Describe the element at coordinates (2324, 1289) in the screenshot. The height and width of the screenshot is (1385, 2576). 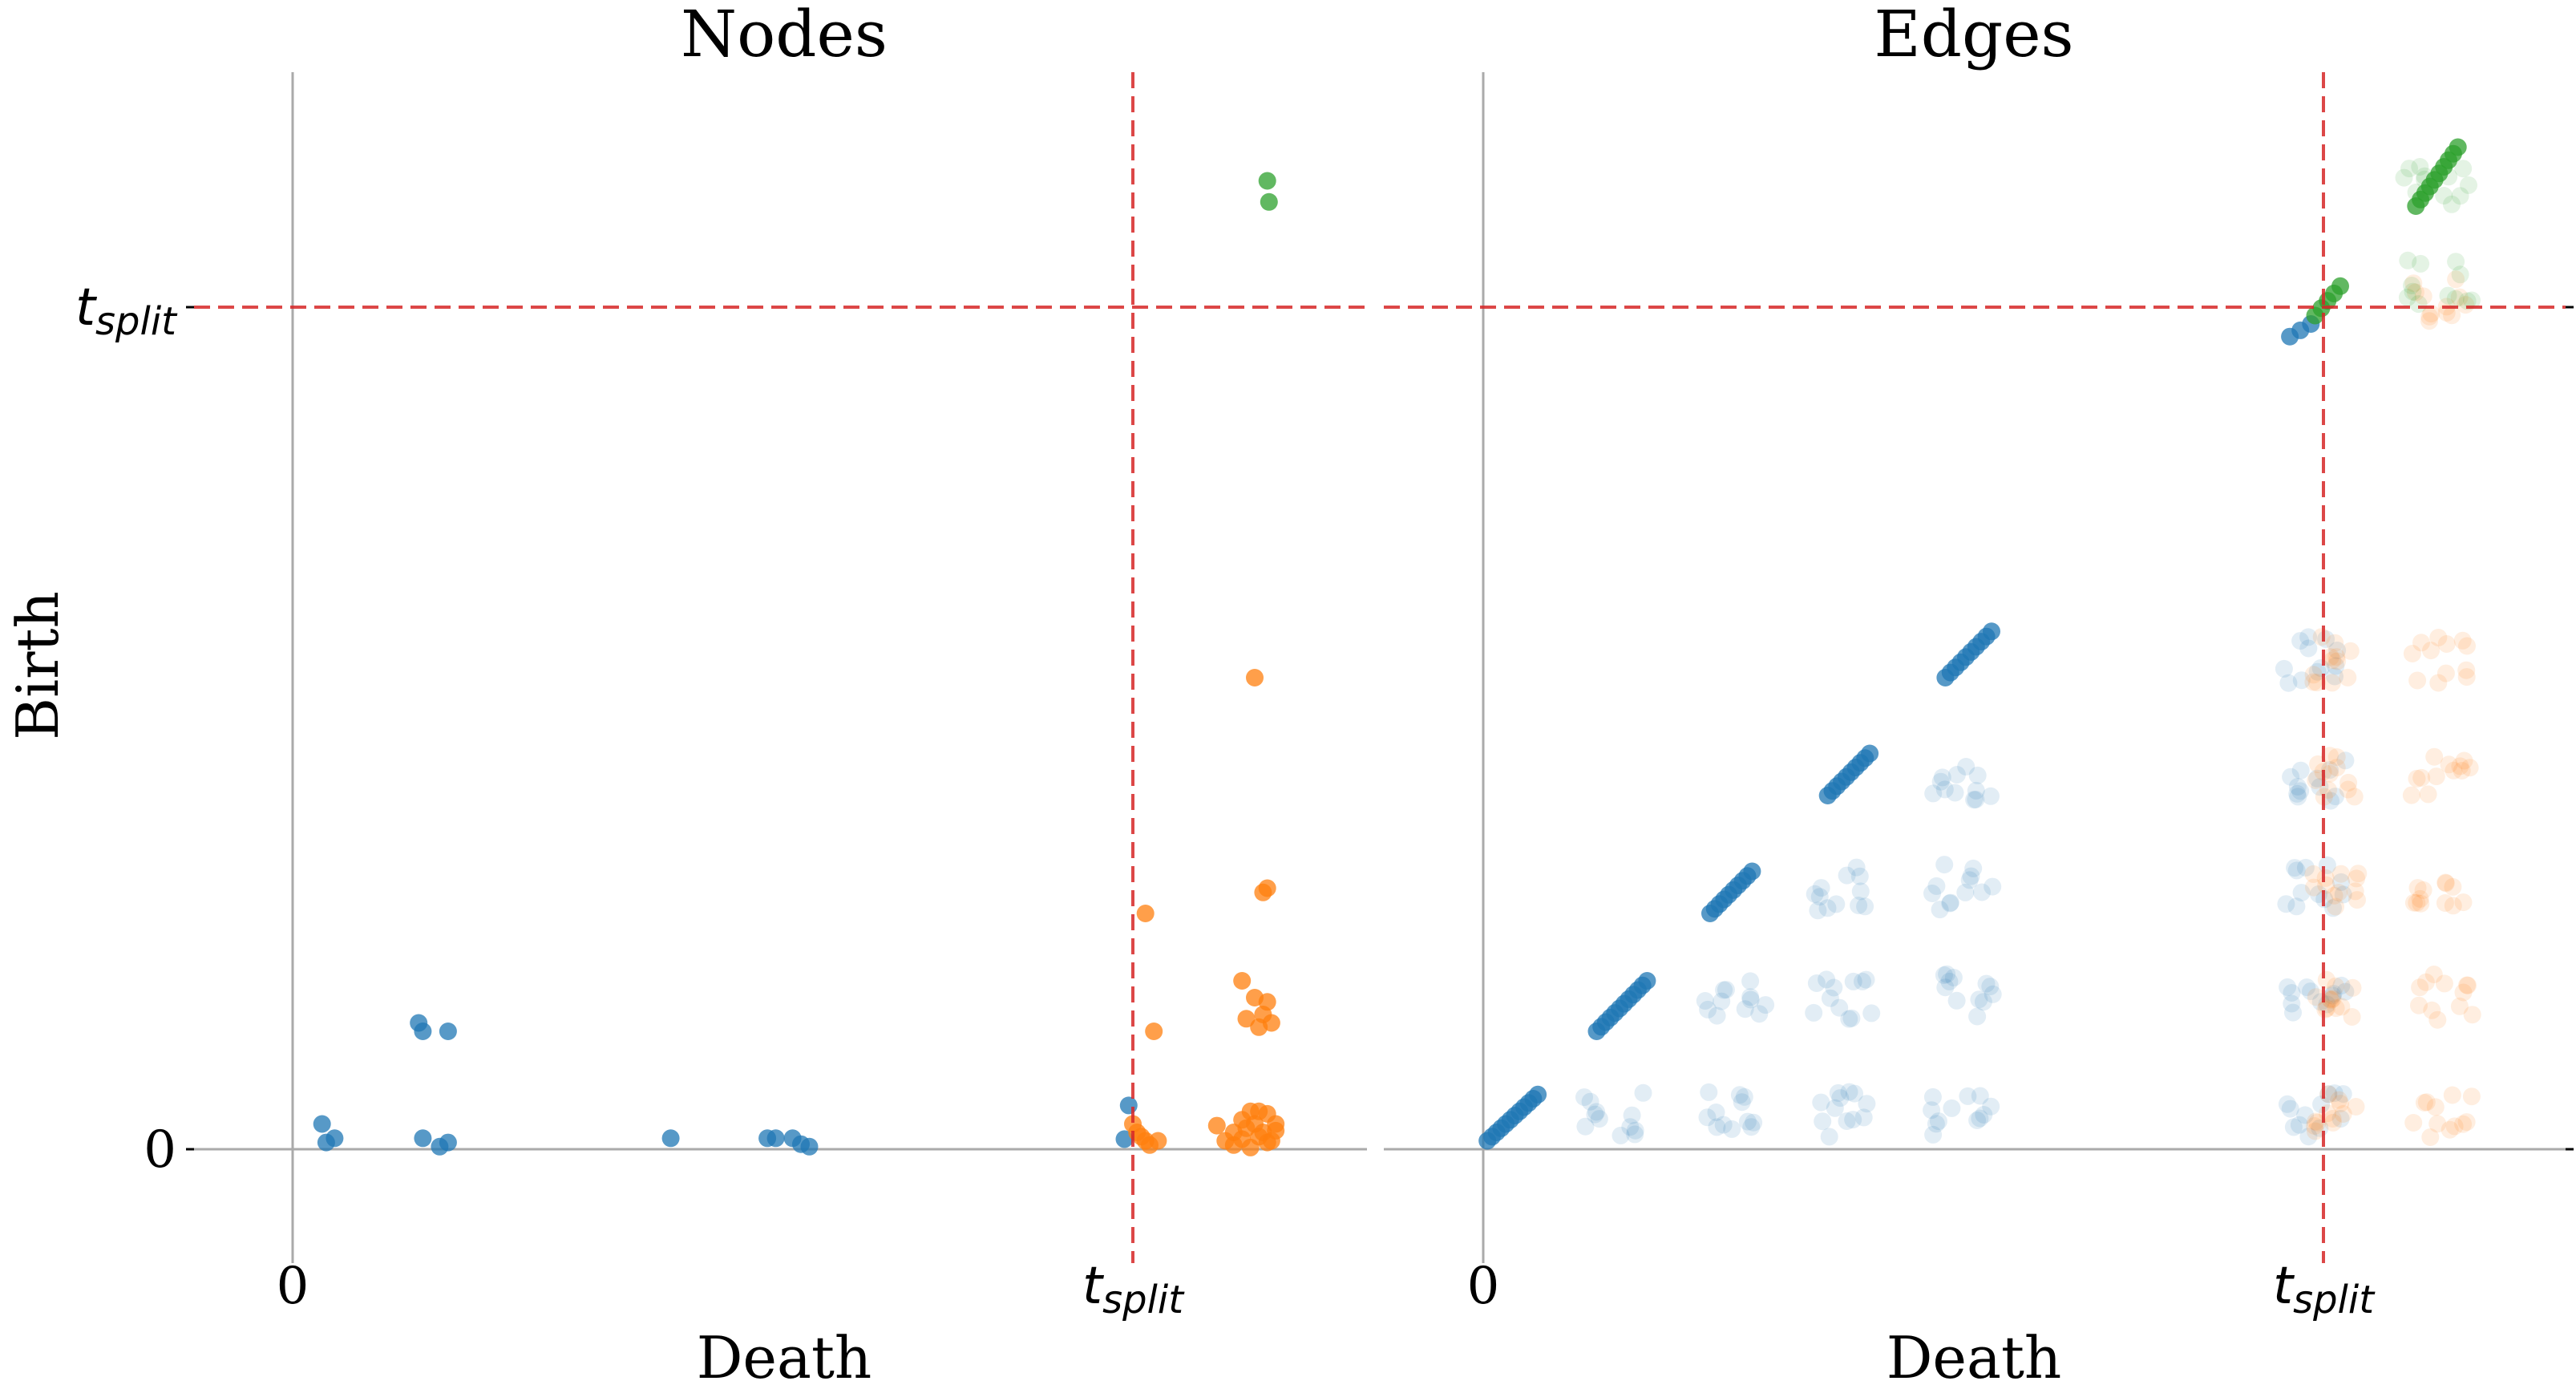
I see `edges-xtick-label-t-split: tsplit` at that location.